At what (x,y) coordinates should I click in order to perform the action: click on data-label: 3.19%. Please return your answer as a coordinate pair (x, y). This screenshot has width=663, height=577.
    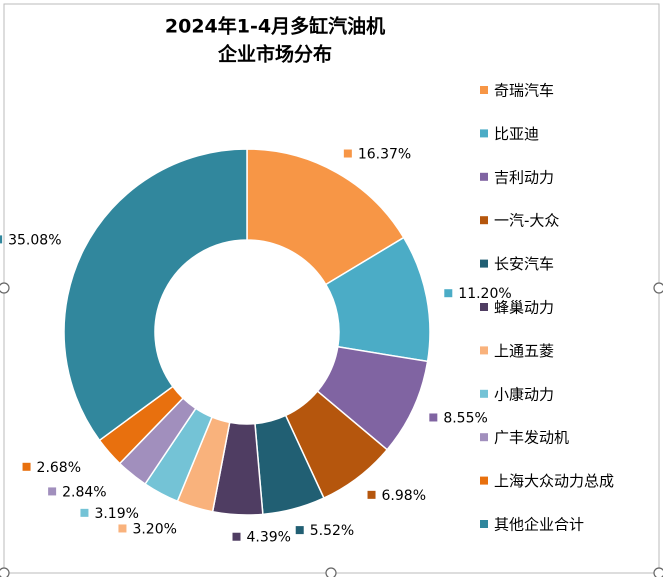
    Looking at the image, I should click on (116, 514).